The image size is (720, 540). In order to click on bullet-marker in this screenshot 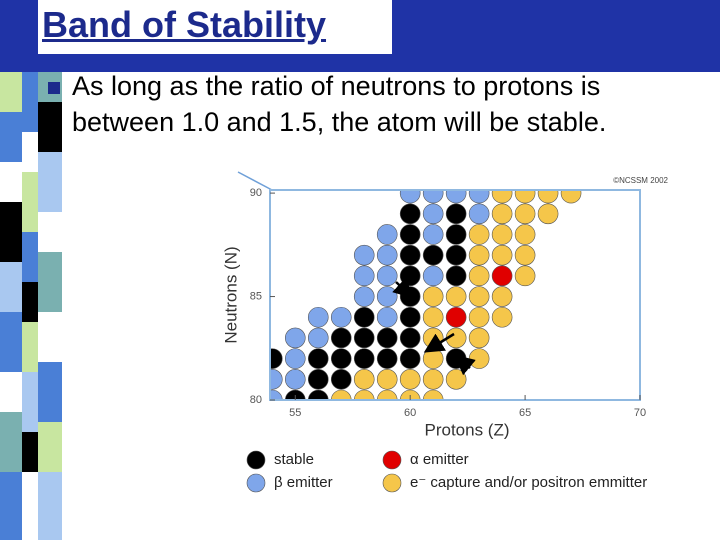, I will do `click(54, 88)`.